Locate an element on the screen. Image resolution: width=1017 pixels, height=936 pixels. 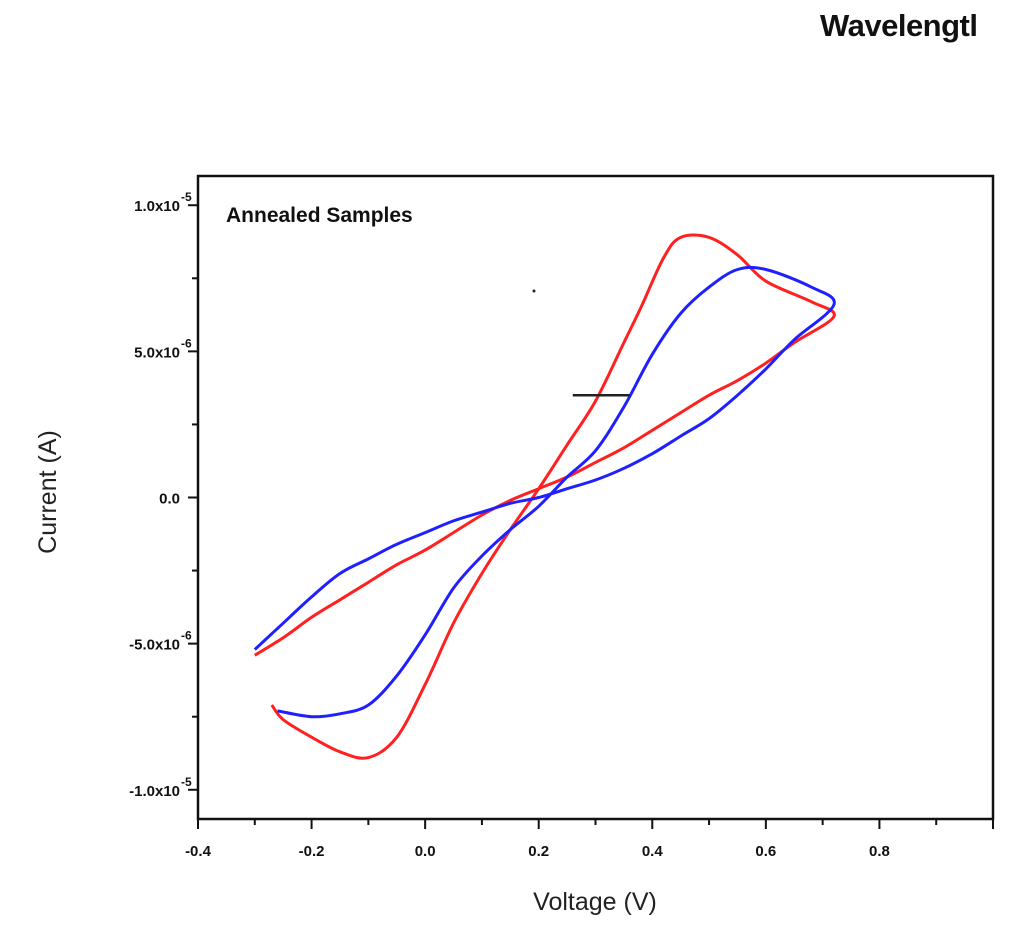
x-tick-label: 0.2 is located at coordinates (538, 851).